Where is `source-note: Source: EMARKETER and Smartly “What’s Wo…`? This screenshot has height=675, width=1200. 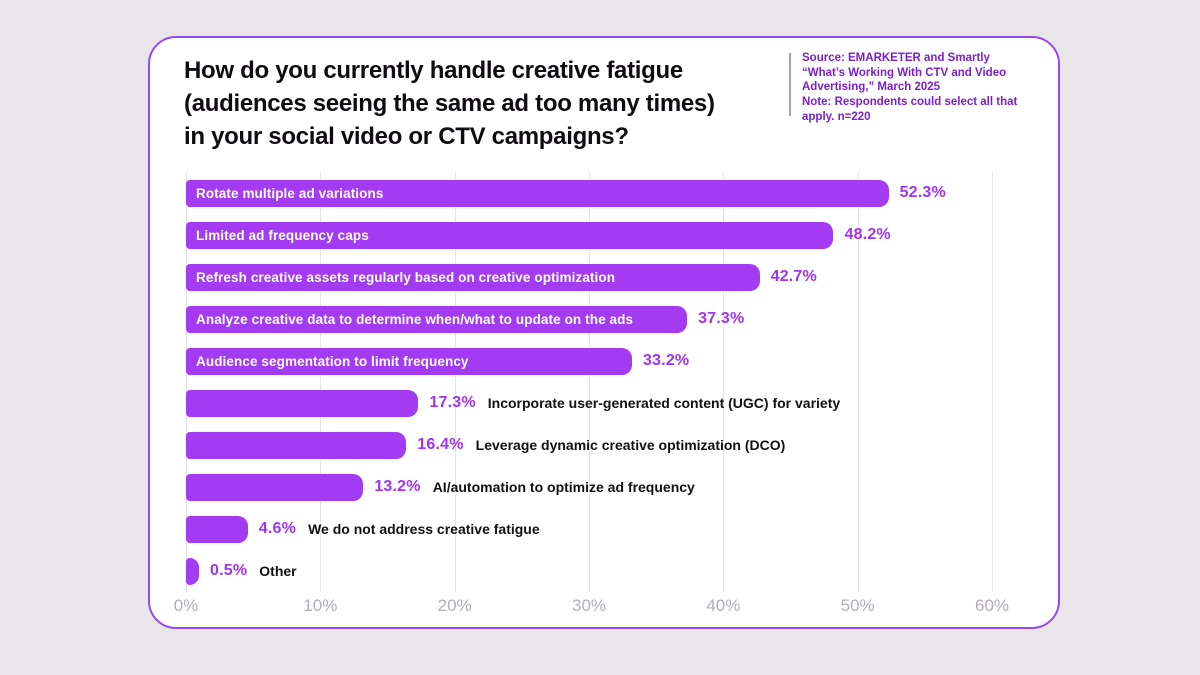 source-note: Source: EMARKETER and Smartly “What’s Wo… is located at coordinates (922, 88).